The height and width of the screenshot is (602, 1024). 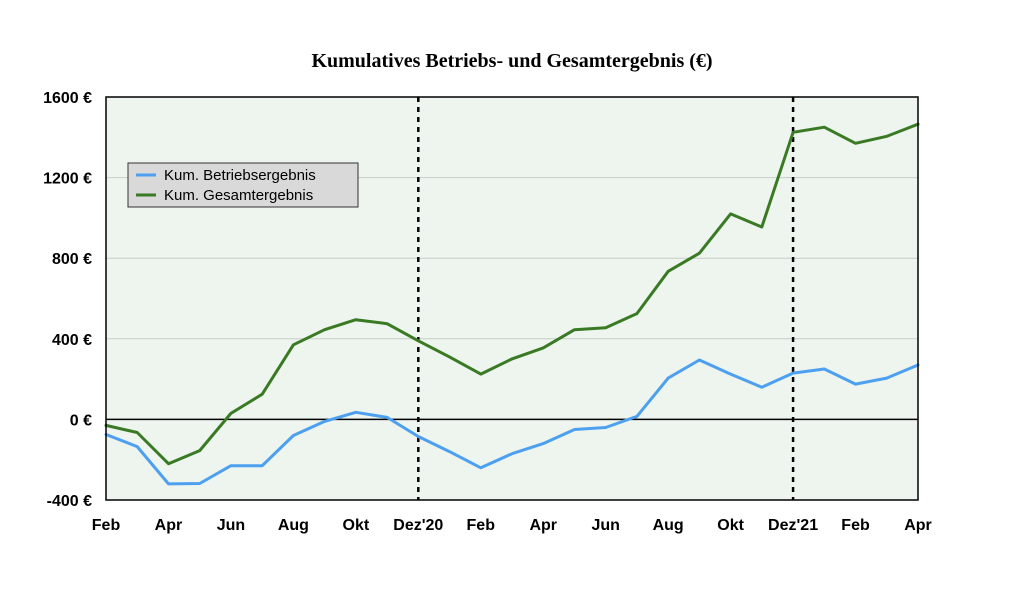 What do you see at coordinates (72, 259) in the screenshot?
I see `y-tick-label: 800 €` at bounding box center [72, 259].